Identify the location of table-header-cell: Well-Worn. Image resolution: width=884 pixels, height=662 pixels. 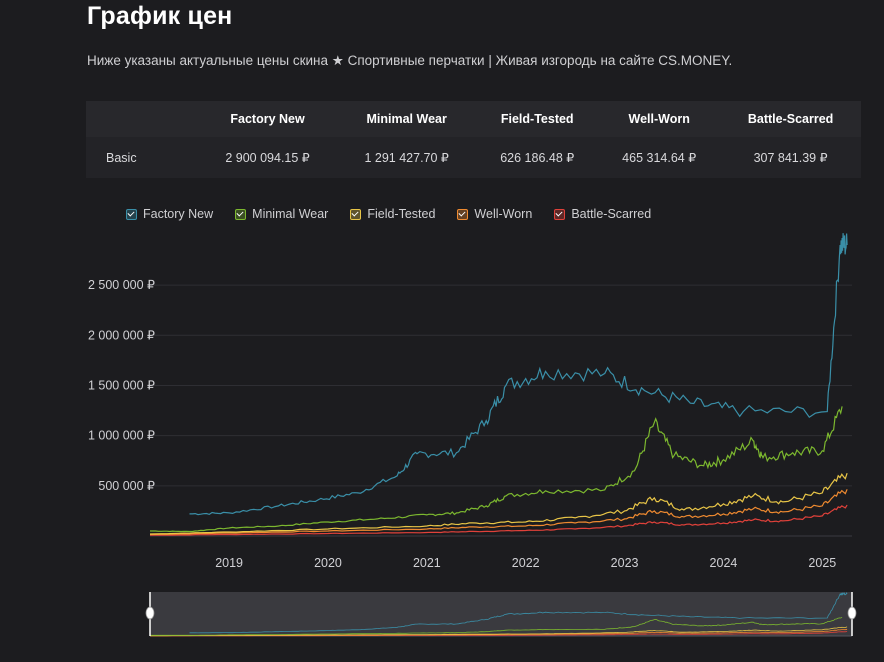
(659, 119).